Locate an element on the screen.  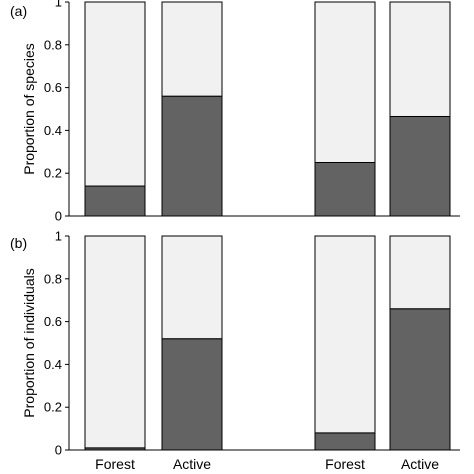
bar-b-0-light is located at coordinates (115, 342).